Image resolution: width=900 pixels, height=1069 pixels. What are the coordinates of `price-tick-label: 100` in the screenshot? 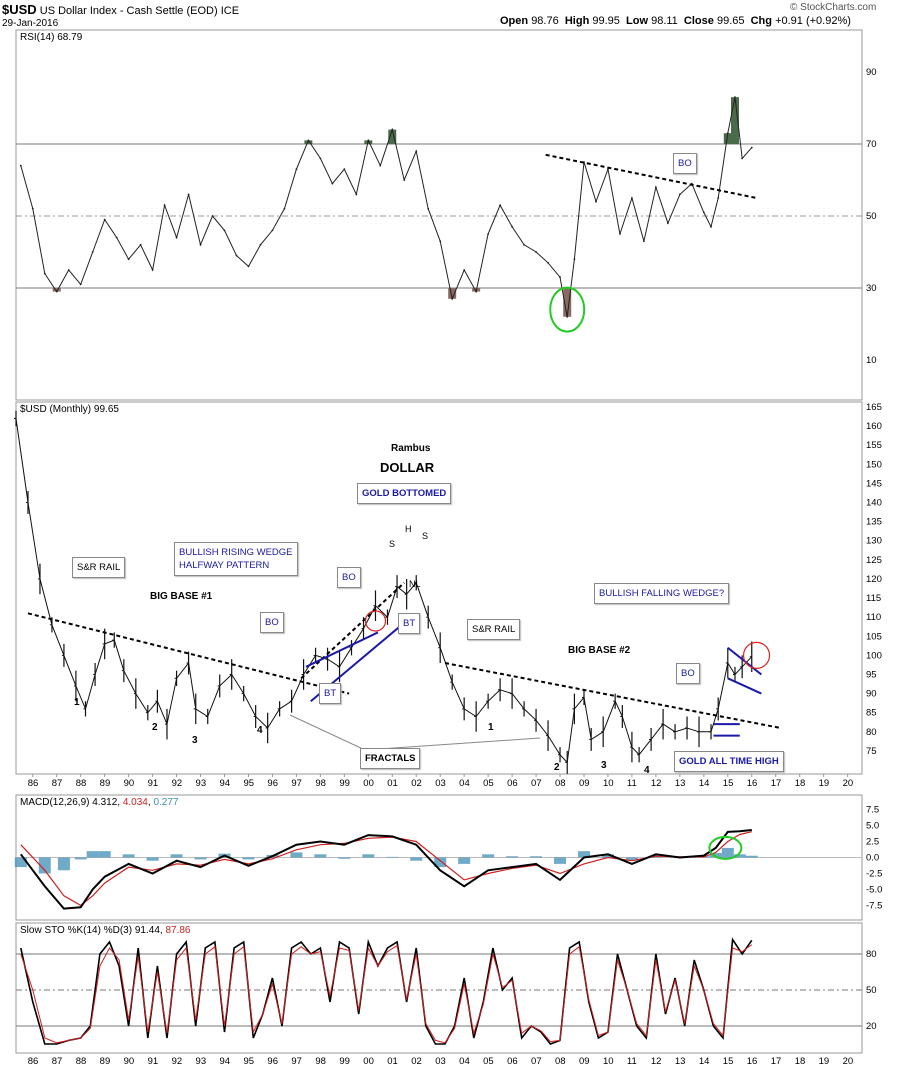 It's located at (874, 655).